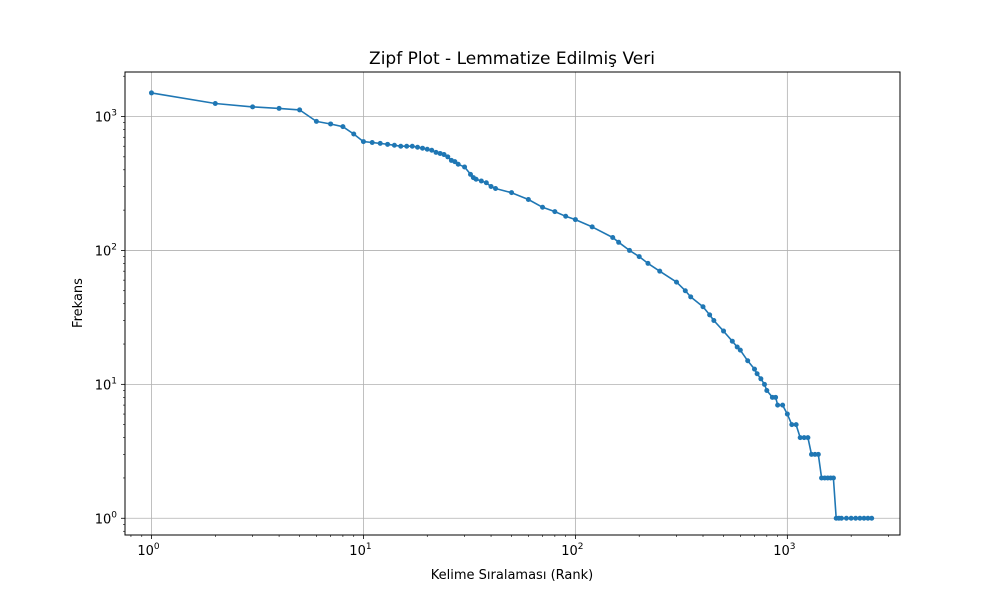 The image size is (1000, 600). What do you see at coordinates (512, 59) in the screenshot?
I see `chart-title: Zipf Plot - Lemmatize Edilmiş Veri` at bounding box center [512, 59].